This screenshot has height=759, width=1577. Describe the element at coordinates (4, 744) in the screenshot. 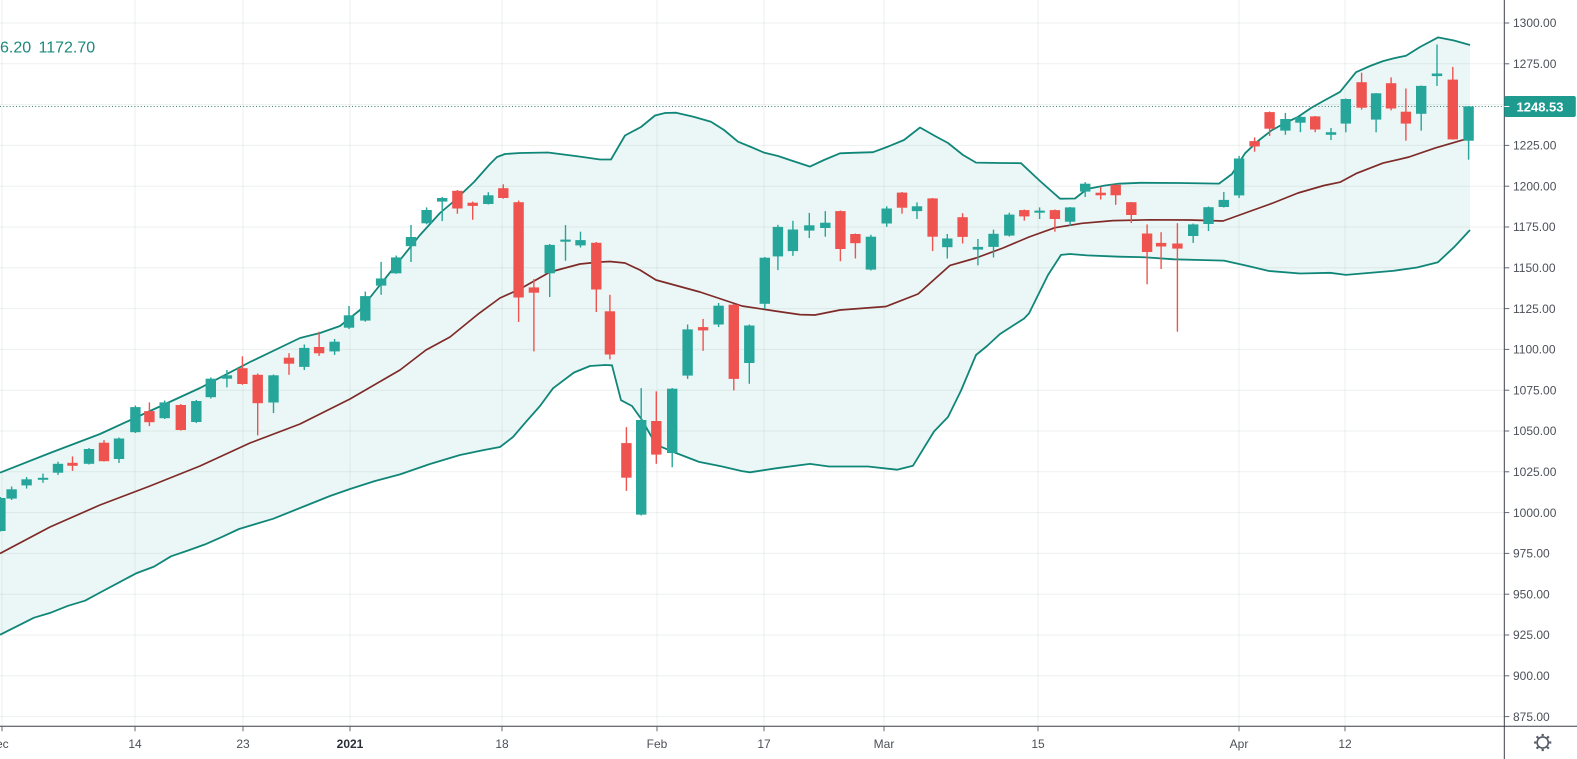

I see `svg-text: Dec` at that location.